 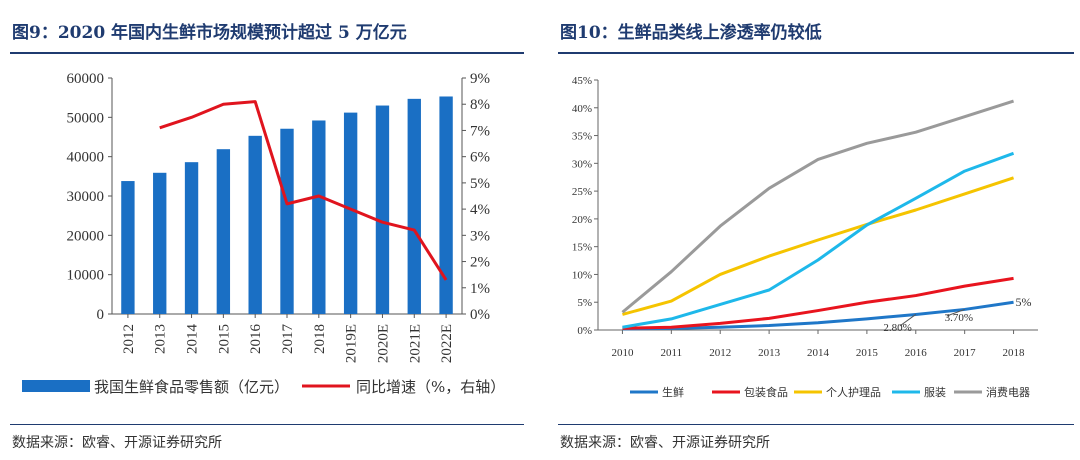 I want to click on right-tick-label: 8%, so click(x=480, y=105).